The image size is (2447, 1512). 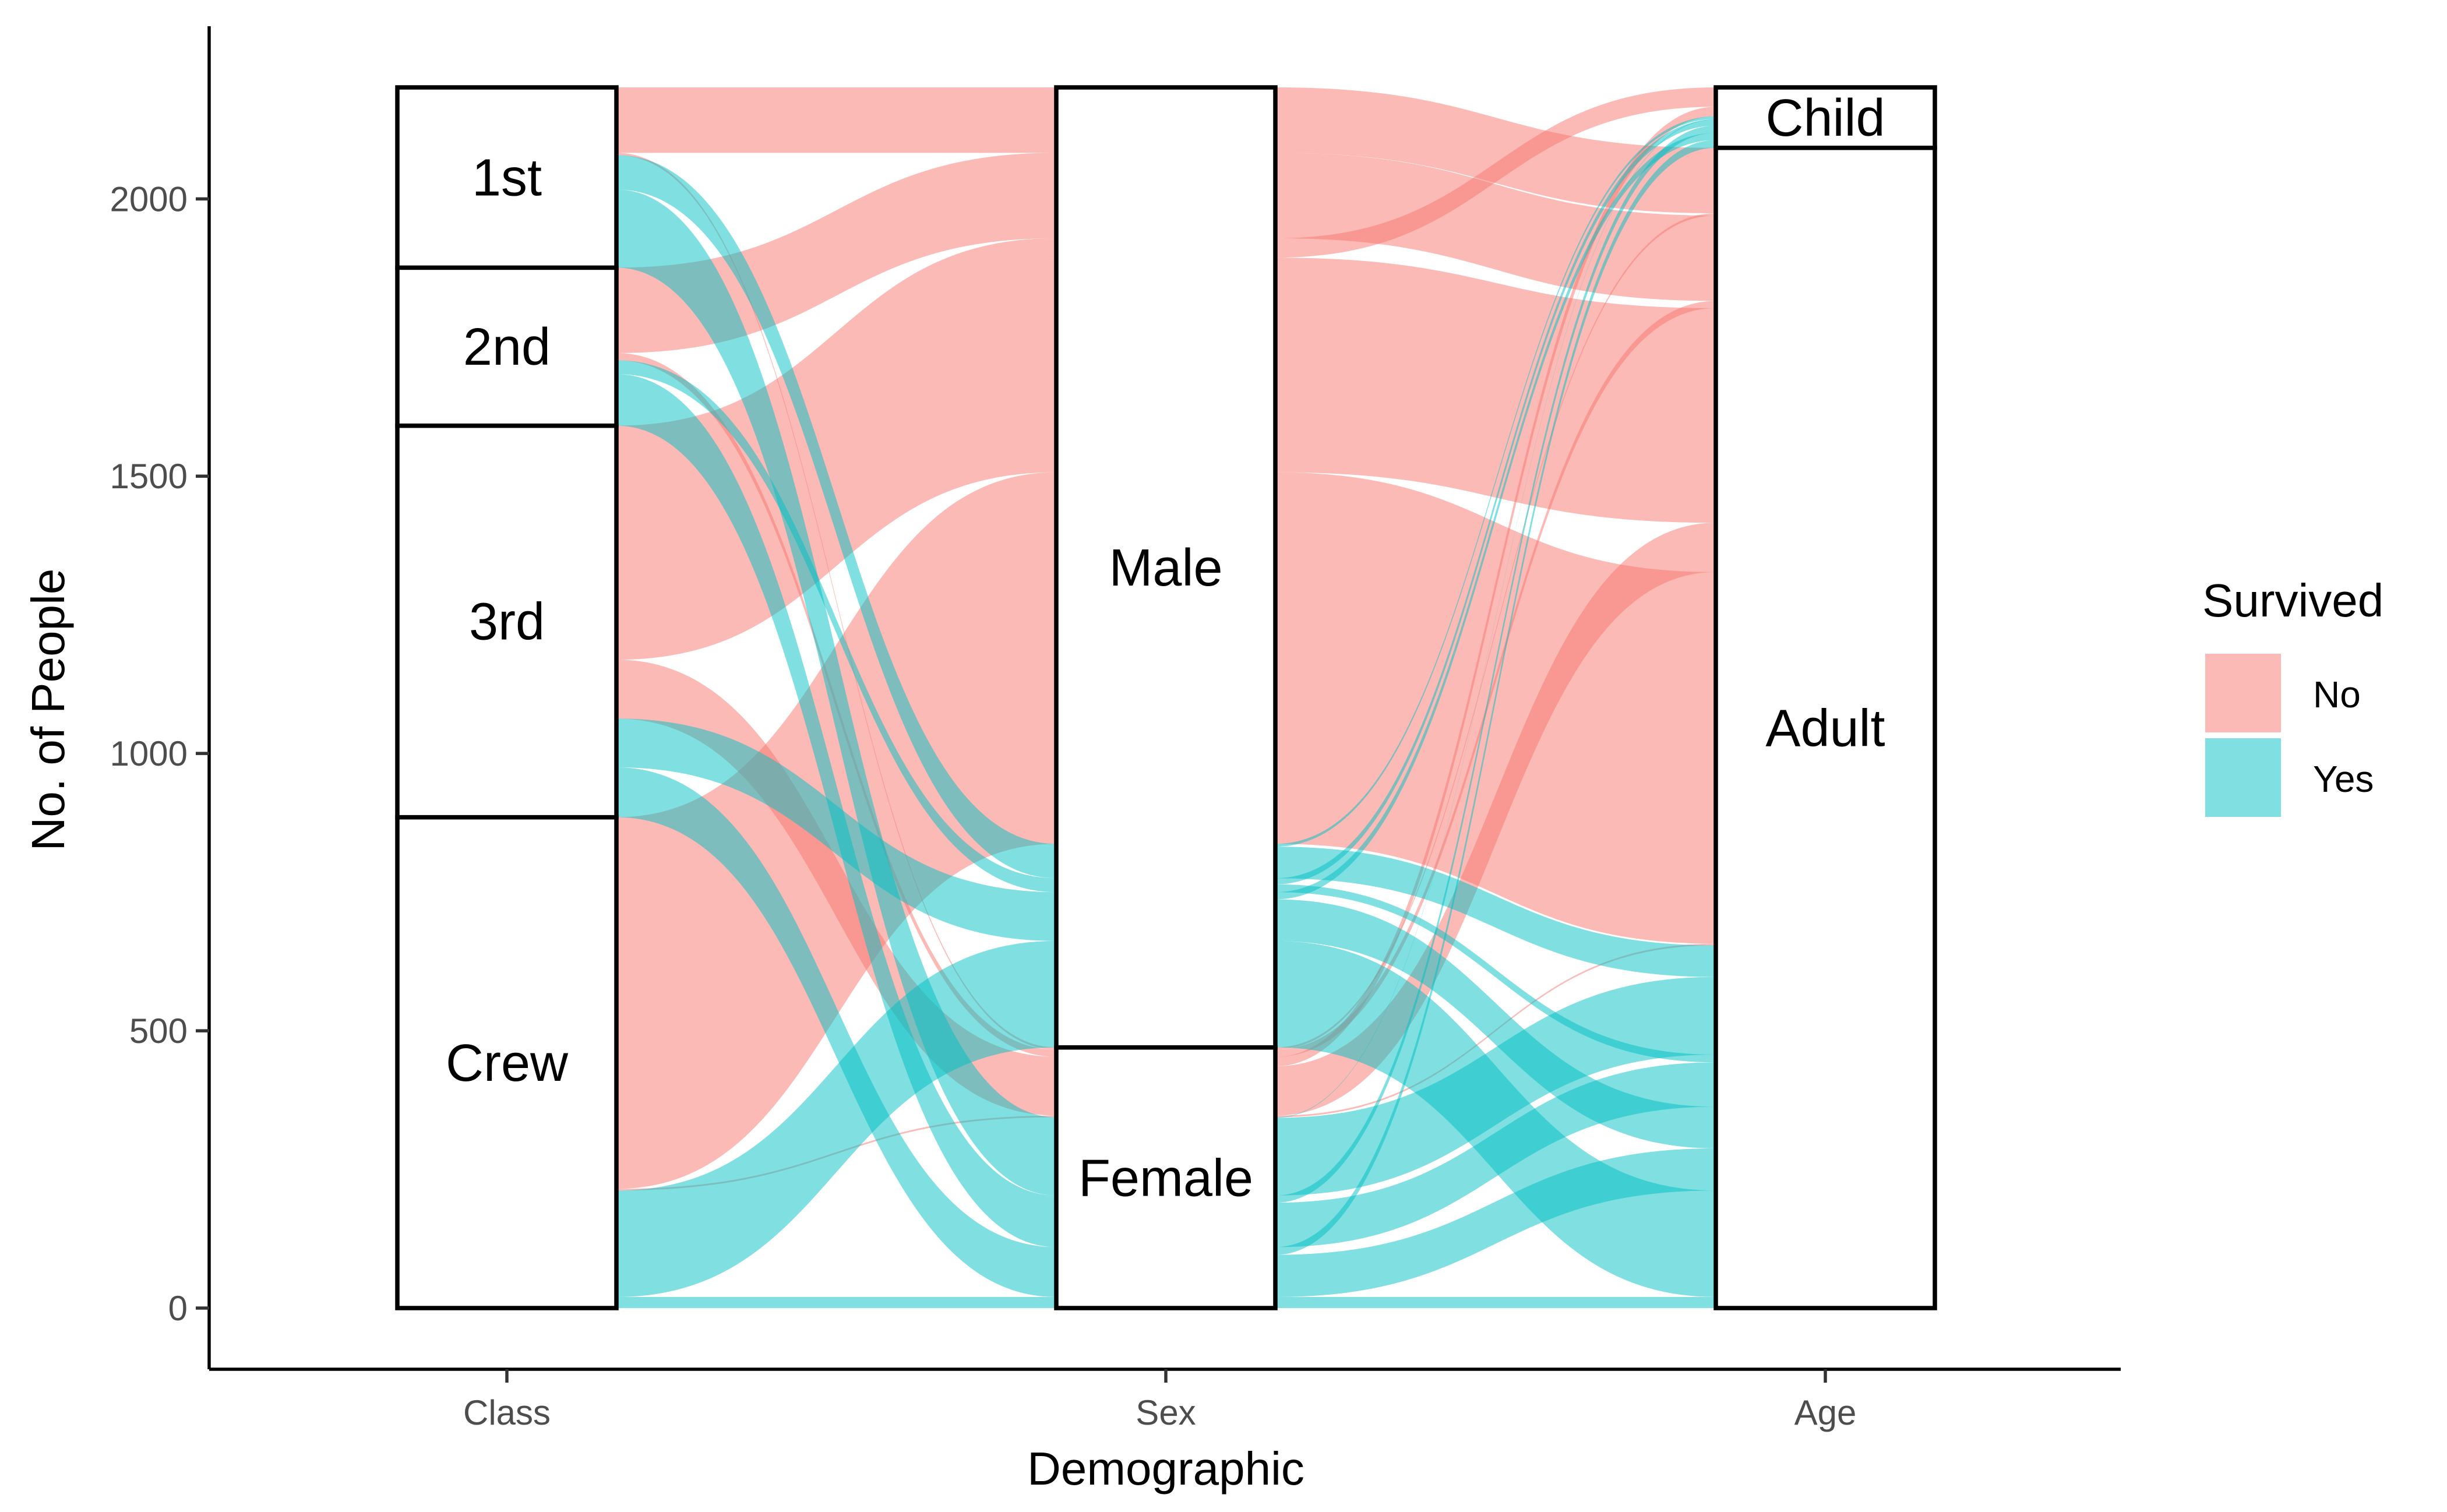 I want to click on y-tick-label-0: 0, so click(x=178, y=1308).